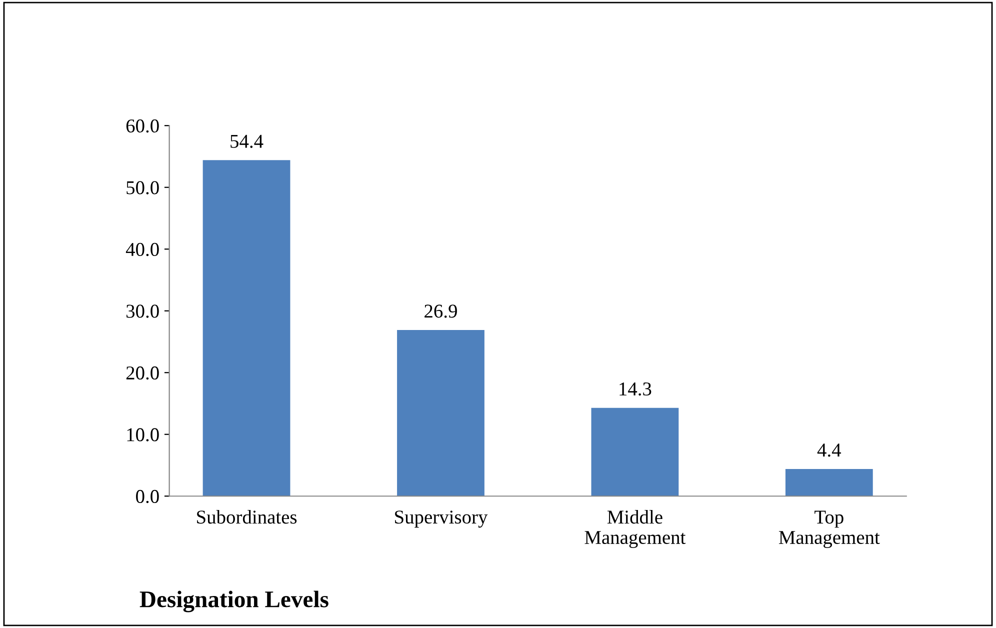 This screenshot has height=628, width=996. What do you see at coordinates (829, 450) in the screenshot?
I see `data-label: 4.4` at bounding box center [829, 450].